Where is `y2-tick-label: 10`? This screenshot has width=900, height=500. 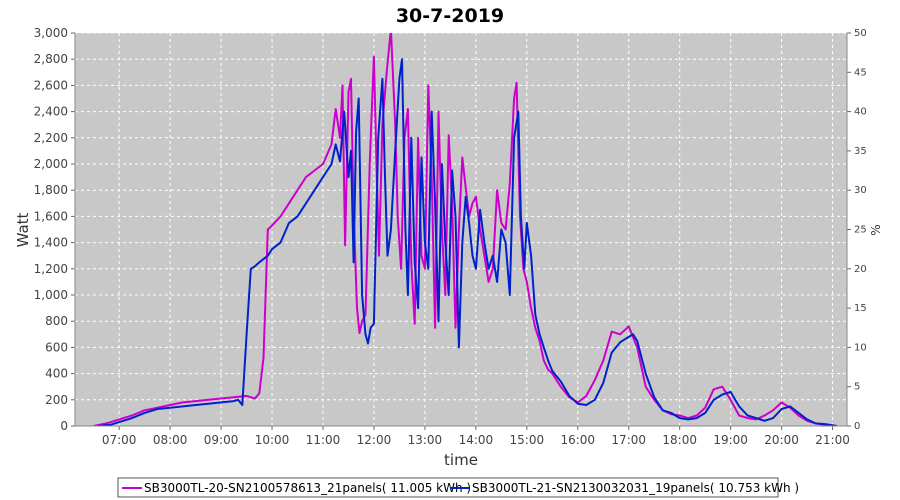
y2-tick-label: 10 is located at coordinates (860, 347).